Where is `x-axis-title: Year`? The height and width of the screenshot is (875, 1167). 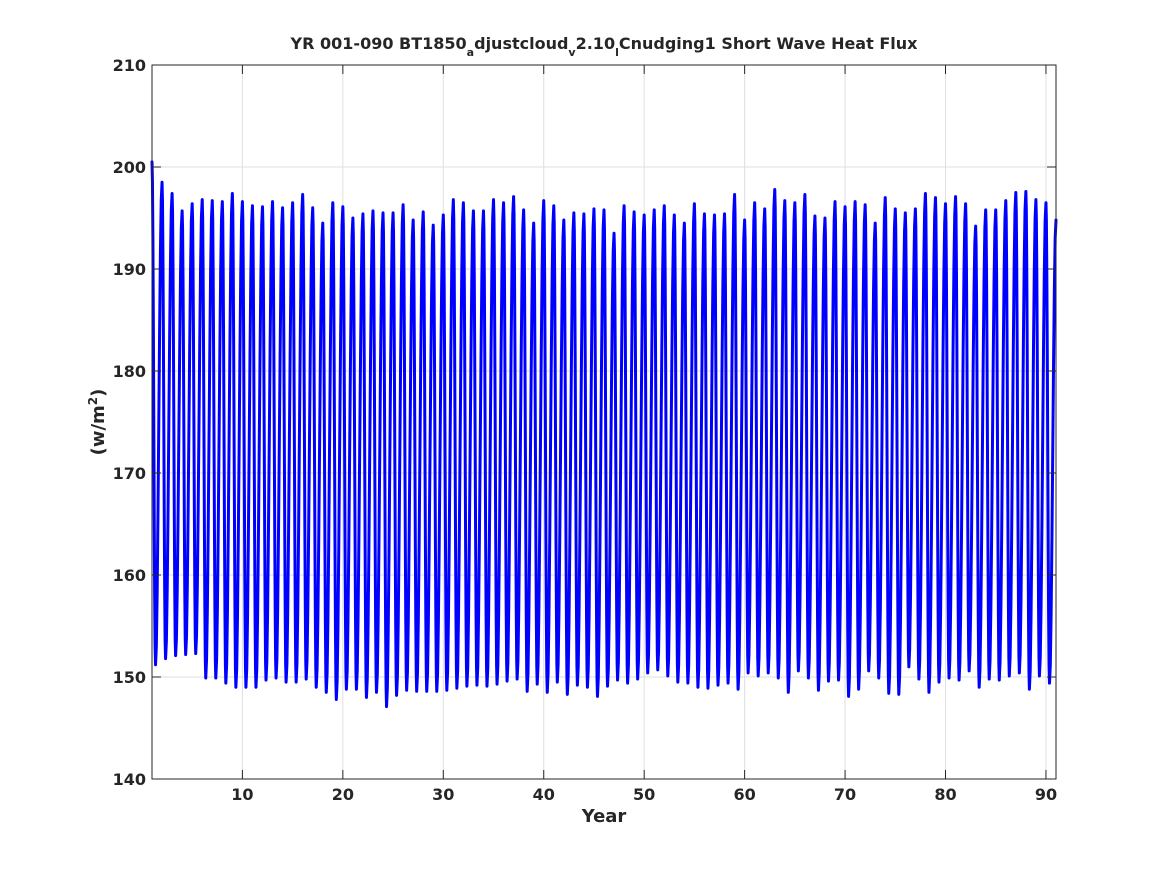
x-axis-title: Year is located at coordinates (604, 816).